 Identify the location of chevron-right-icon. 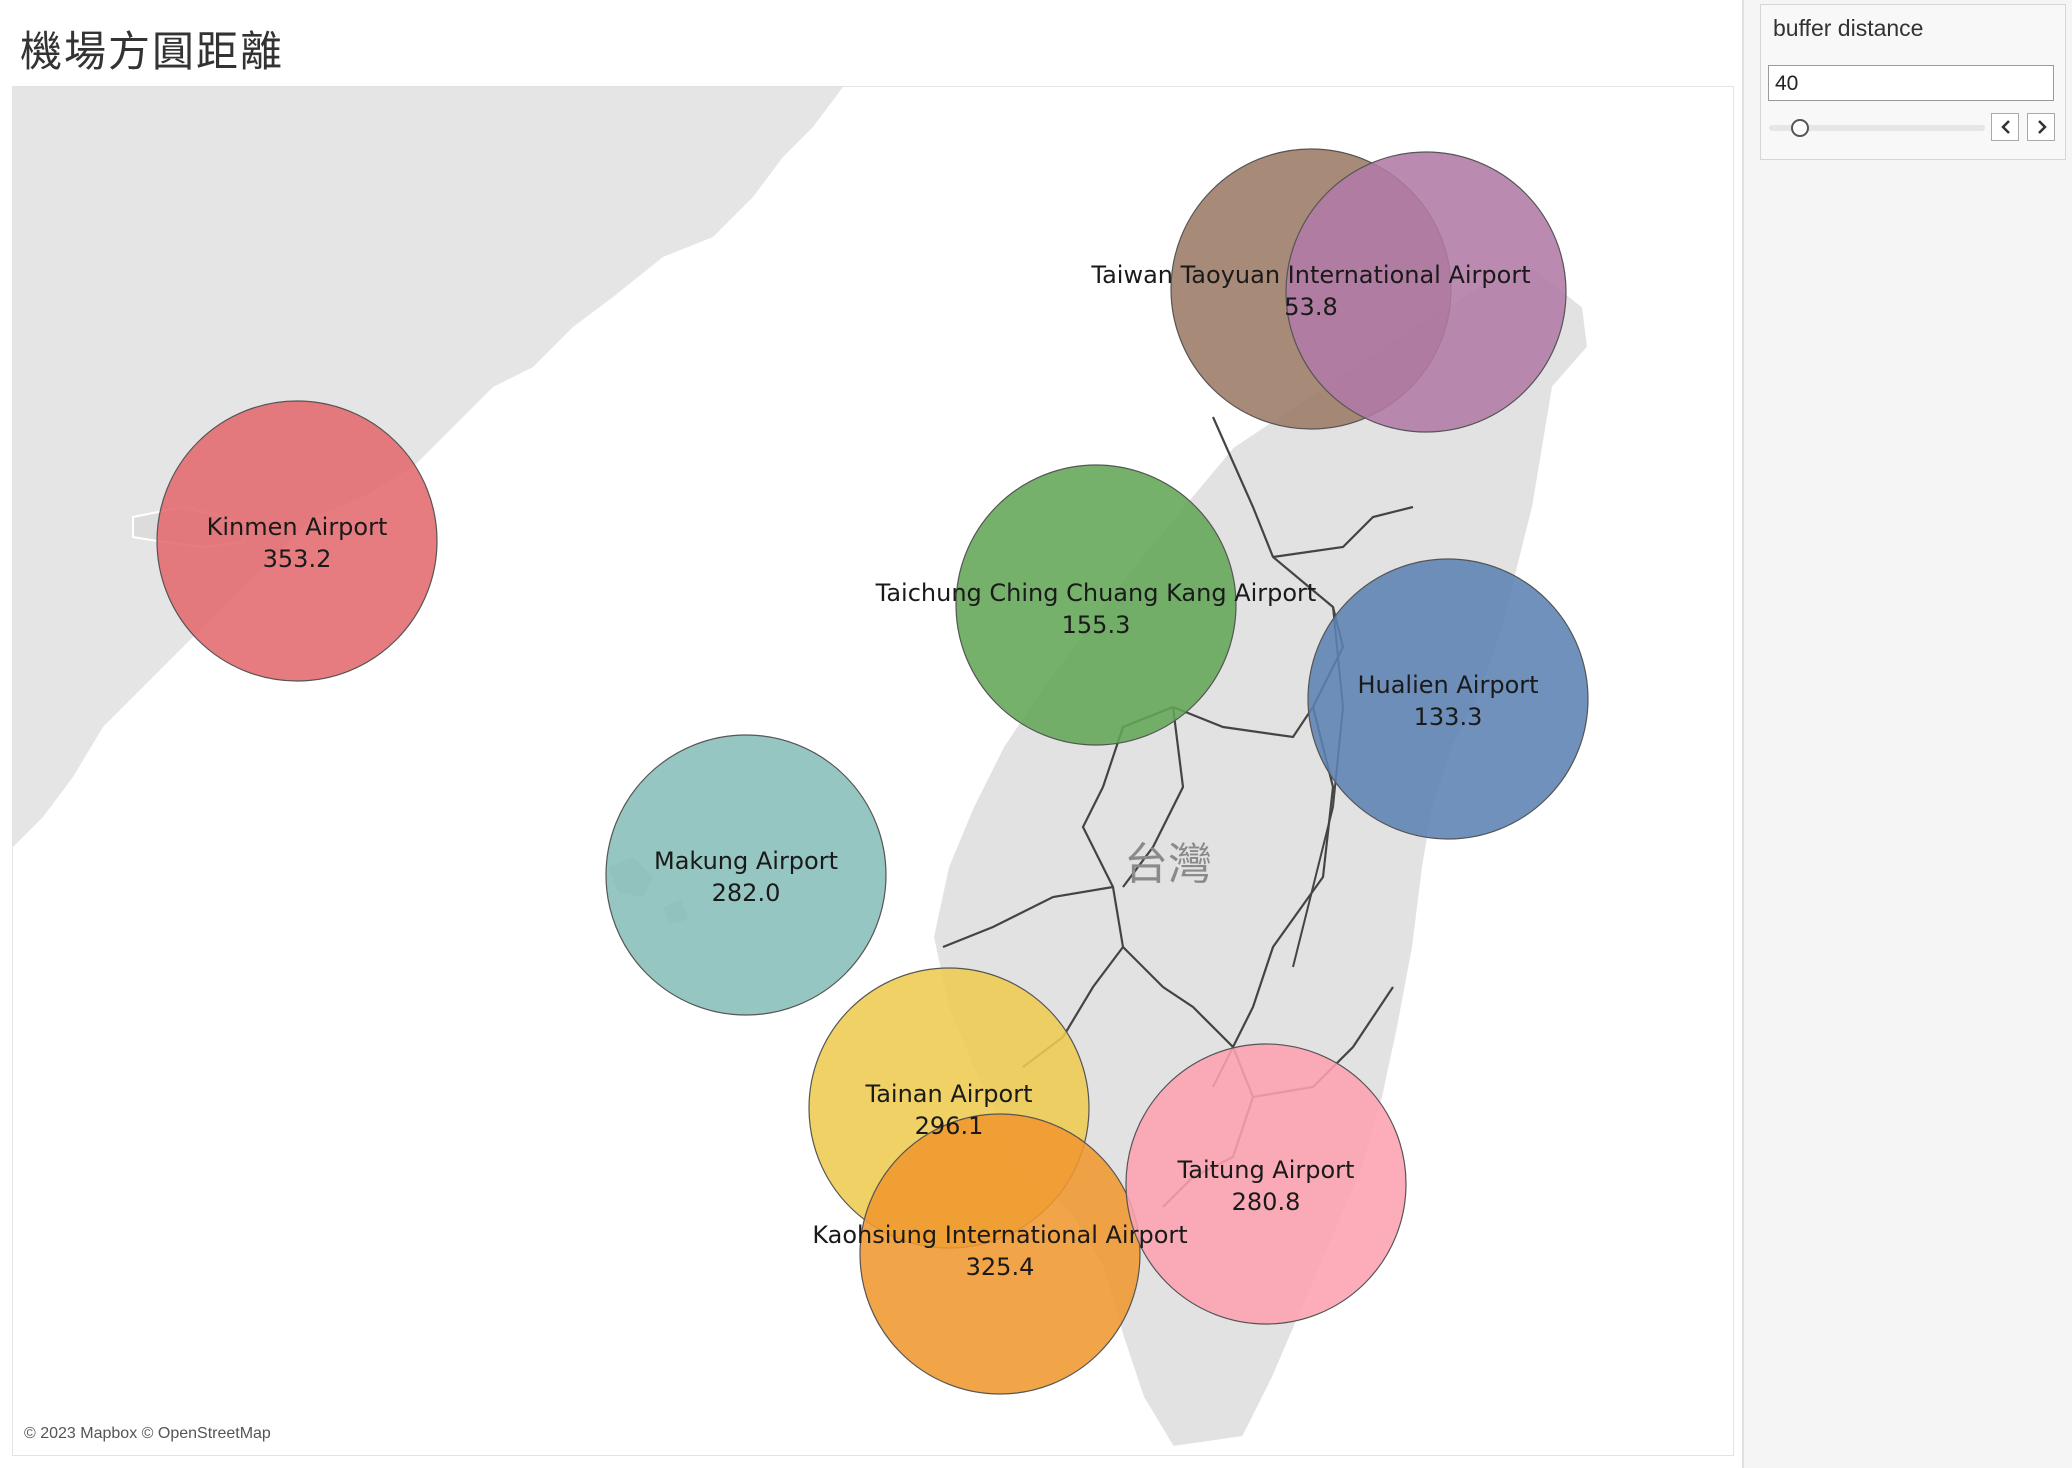
(2042, 127).